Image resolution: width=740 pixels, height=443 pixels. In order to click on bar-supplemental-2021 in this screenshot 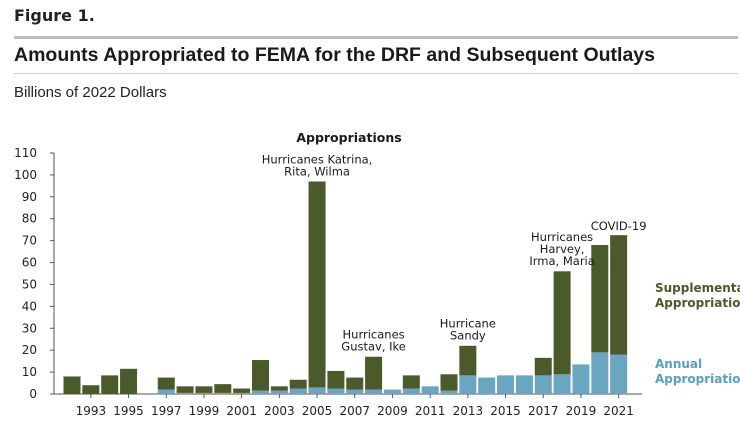, I will do `click(619, 295)`.